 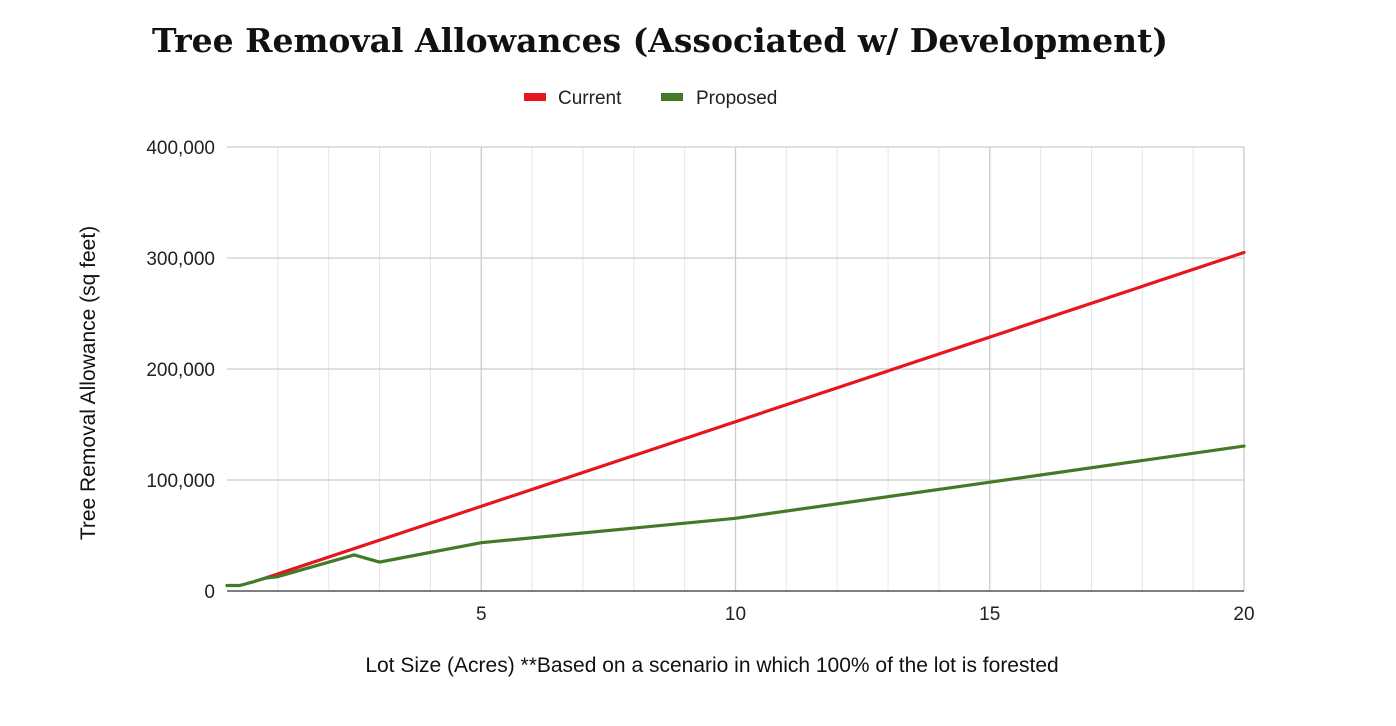 I want to click on legend-label-current: Current, so click(x=590, y=98).